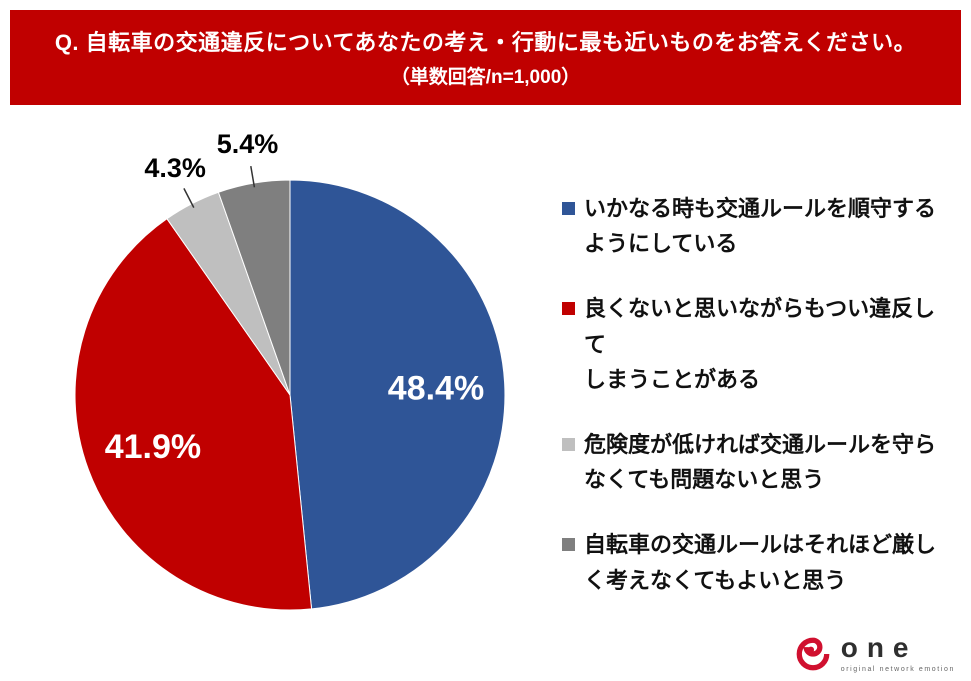  I want to click on logo-tagline: original network emotion, so click(897, 669).